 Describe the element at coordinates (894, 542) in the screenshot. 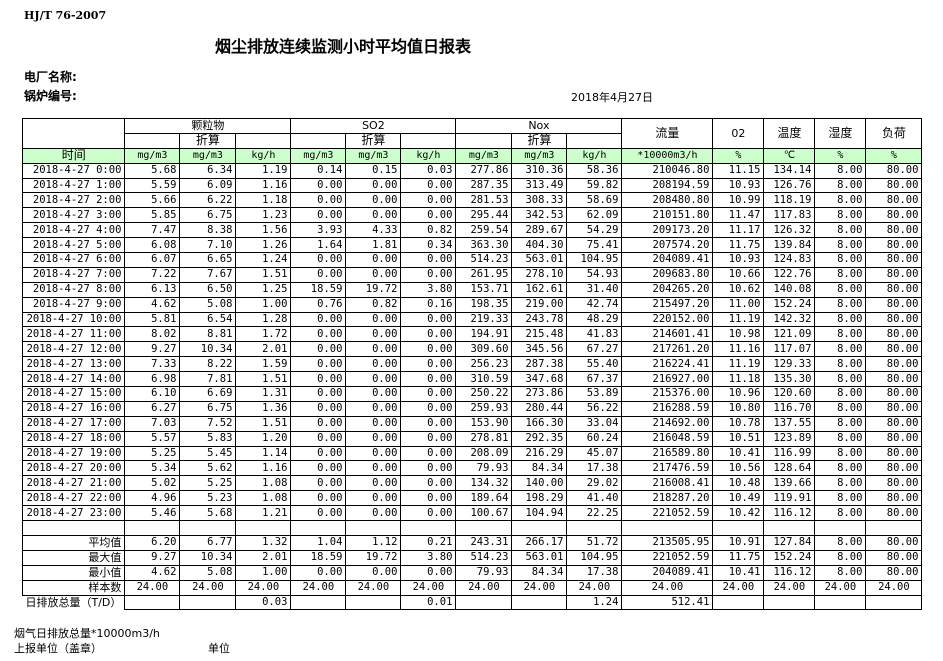

I see `summary-value: 80.00` at that location.